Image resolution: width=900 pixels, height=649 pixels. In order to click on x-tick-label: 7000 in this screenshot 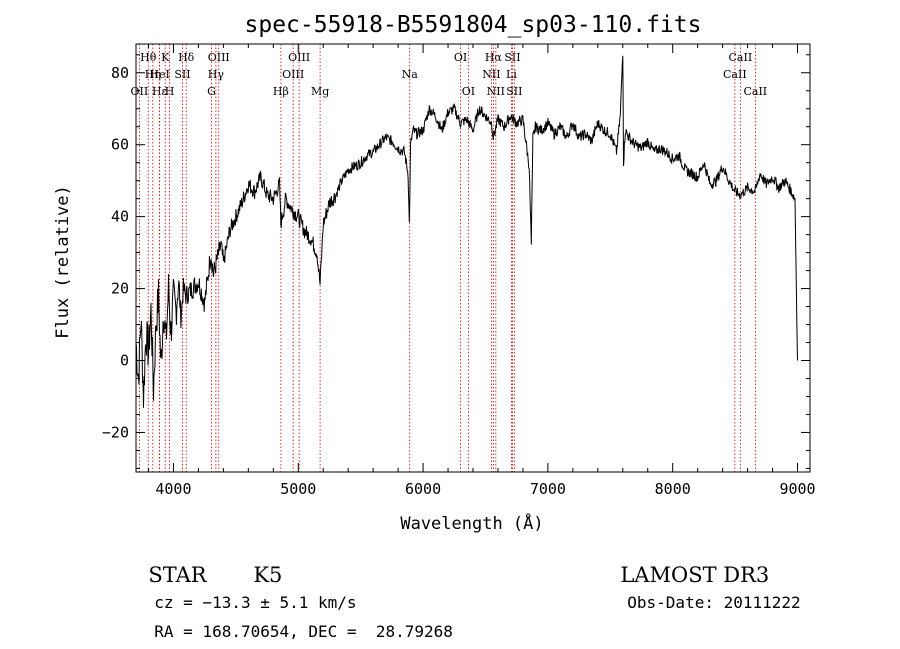, I will do `click(548, 489)`.